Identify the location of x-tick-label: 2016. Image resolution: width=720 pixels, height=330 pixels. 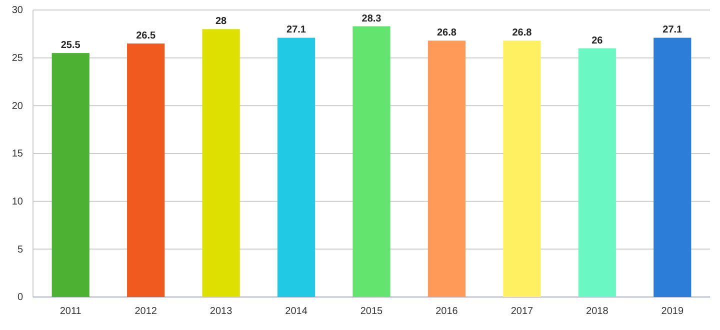
(447, 312).